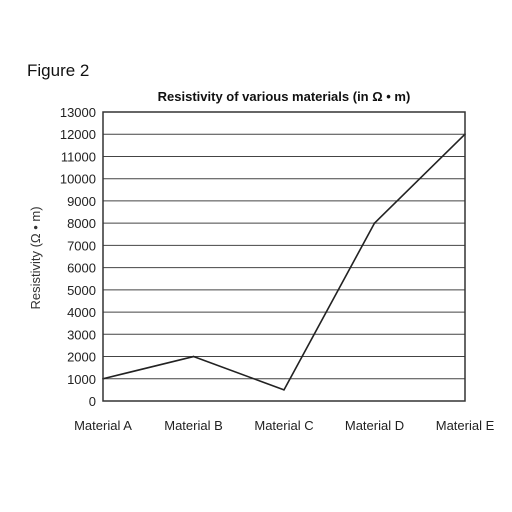 The width and height of the screenshot is (512, 512). Describe the element at coordinates (78, 112) in the screenshot. I see `y-tick-label: 13000` at that location.